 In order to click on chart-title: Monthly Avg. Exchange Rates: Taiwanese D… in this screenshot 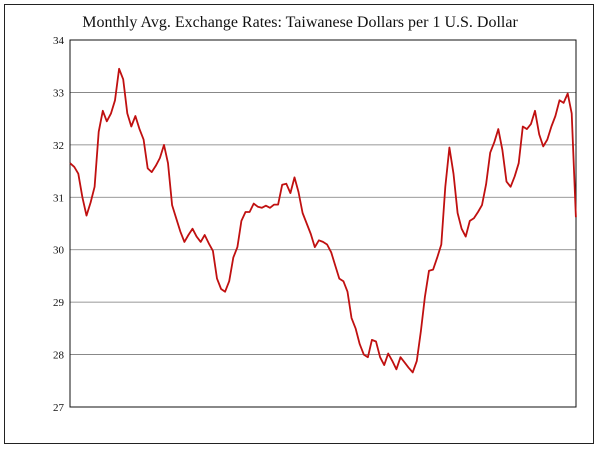, I will do `click(300, 22)`.